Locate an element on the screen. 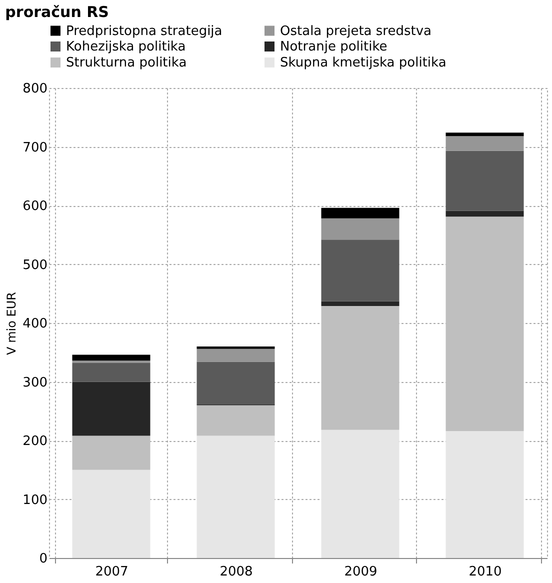  legend-label: Notranje politike is located at coordinates (334, 47).